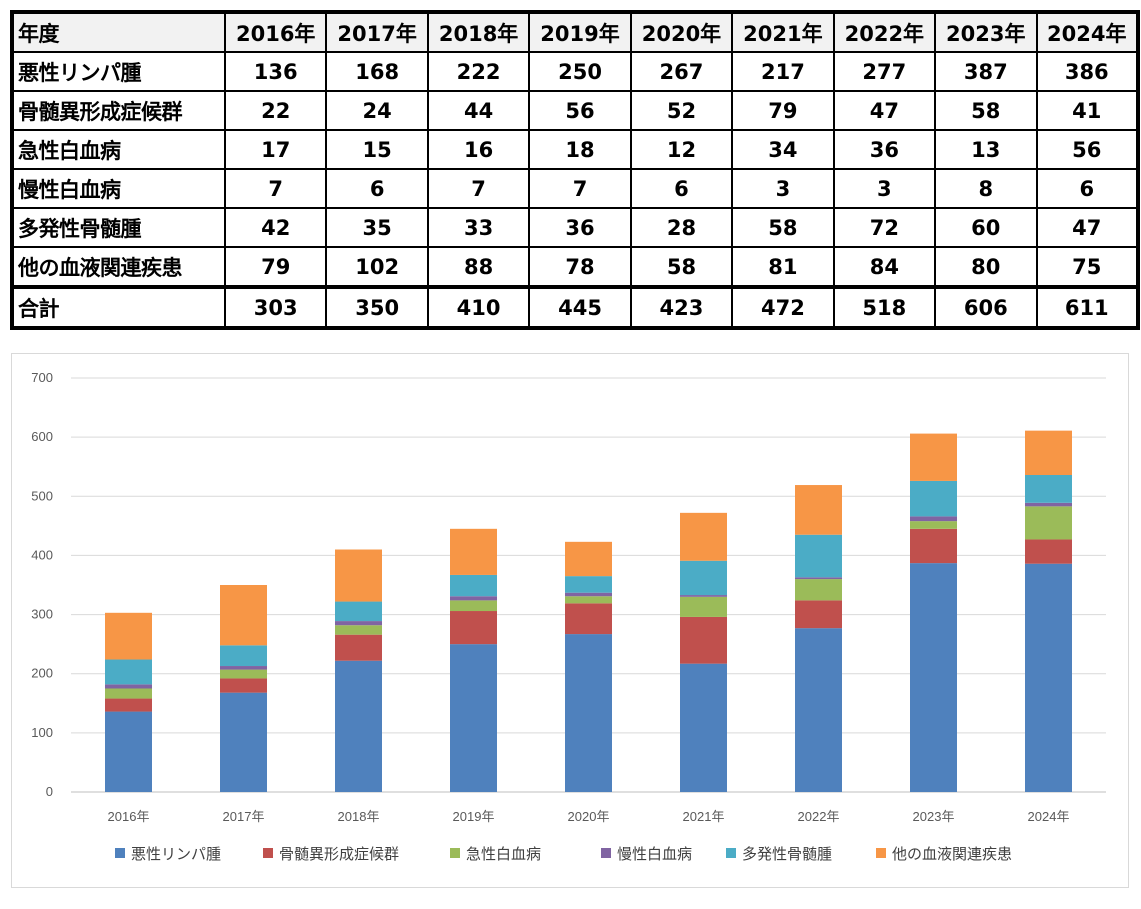 The width and height of the screenshot is (1141, 909). What do you see at coordinates (118, 307) in the screenshot?
I see `total-label: 合計` at bounding box center [118, 307].